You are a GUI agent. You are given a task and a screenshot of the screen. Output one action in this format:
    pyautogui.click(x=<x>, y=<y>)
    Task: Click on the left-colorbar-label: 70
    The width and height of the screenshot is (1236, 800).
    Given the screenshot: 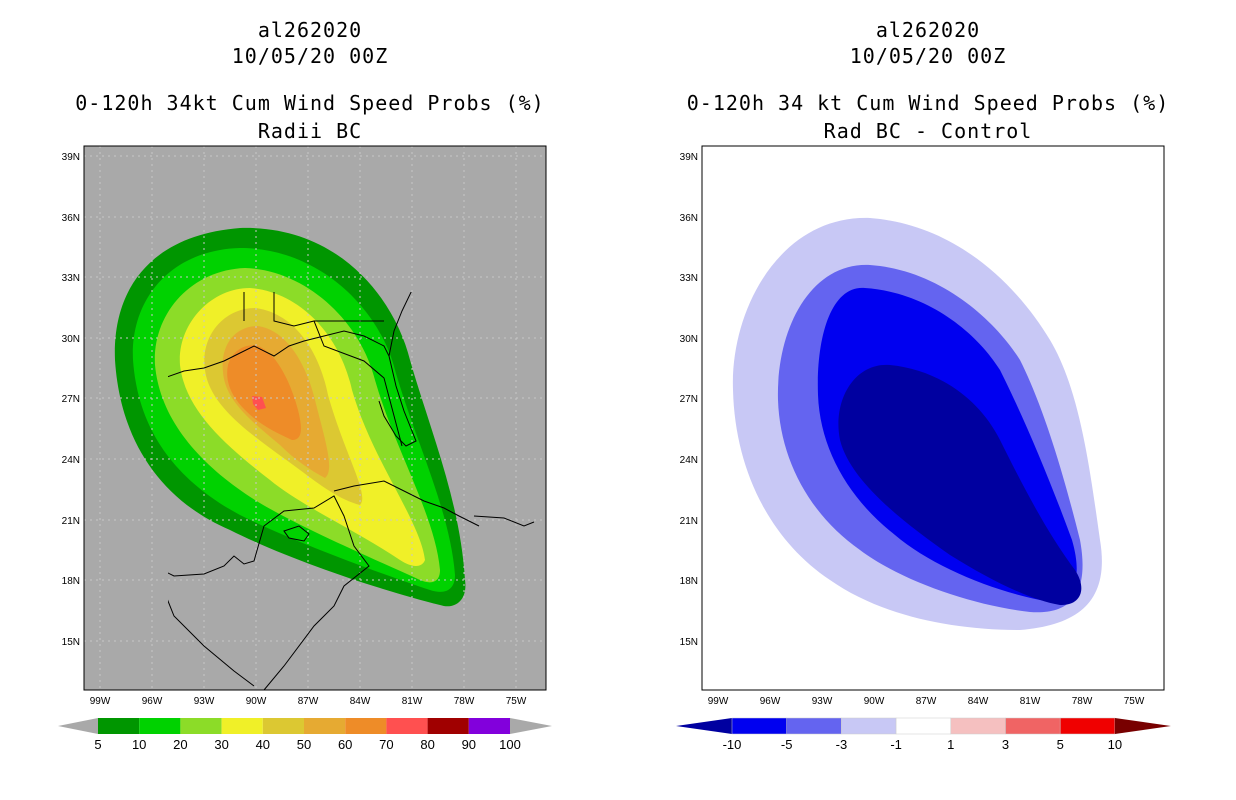 What is the action you would take?
    pyautogui.click(x=386, y=744)
    